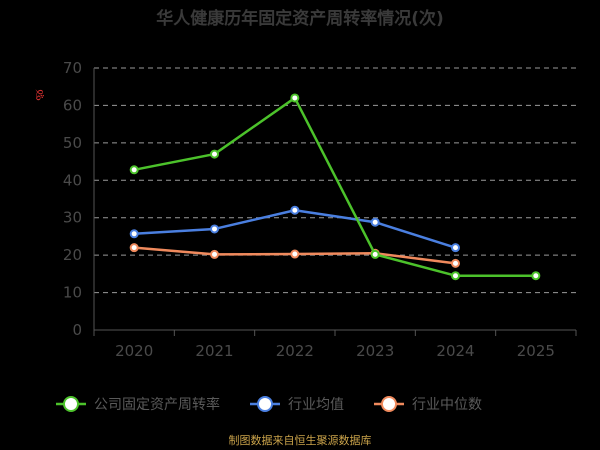 This screenshot has height=450, width=600. What do you see at coordinates (72, 143) in the screenshot?
I see `y-tick-label: 50` at bounding box center [72, 143].